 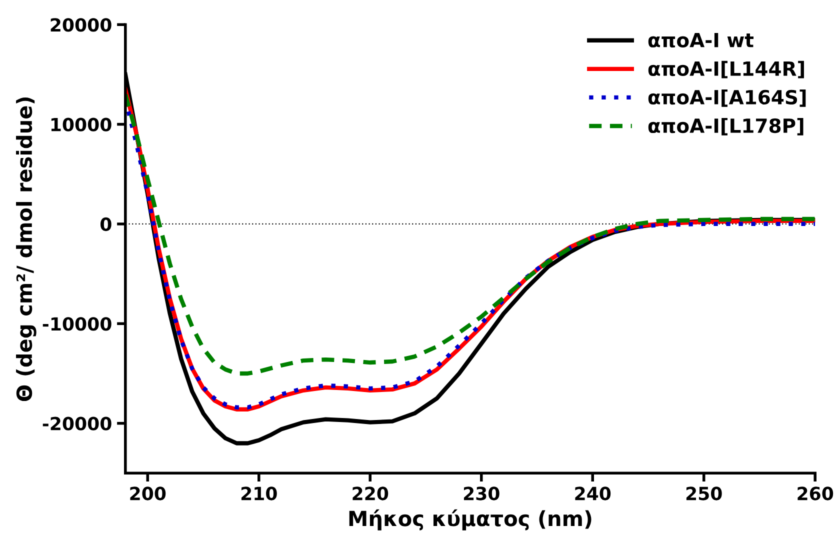 I want to click on x-tick-label: 220, so click(x=370, y=493).